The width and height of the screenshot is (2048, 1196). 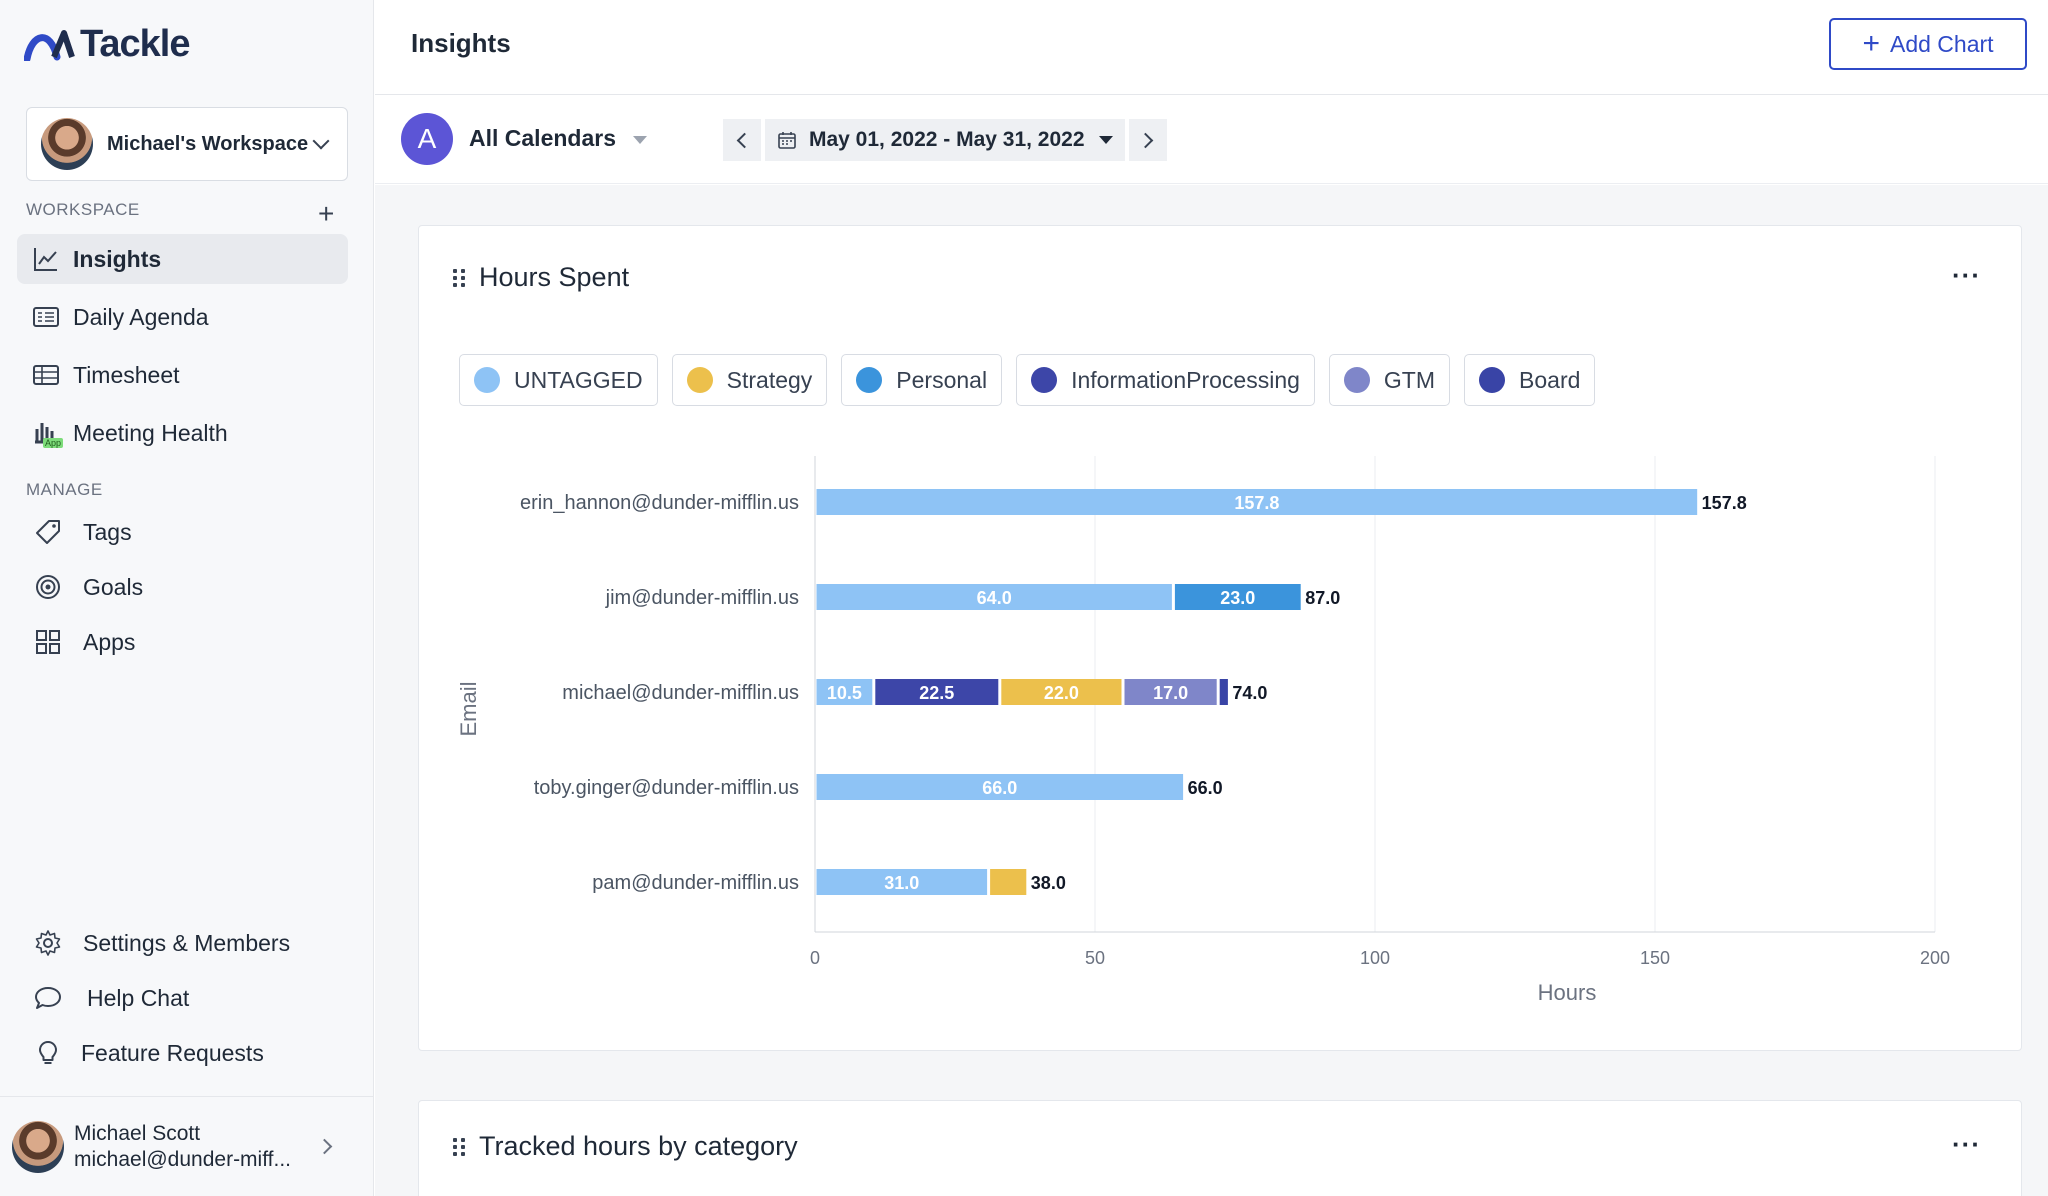 I want to click on legend-label: Personal, so click(x=942, y=379).